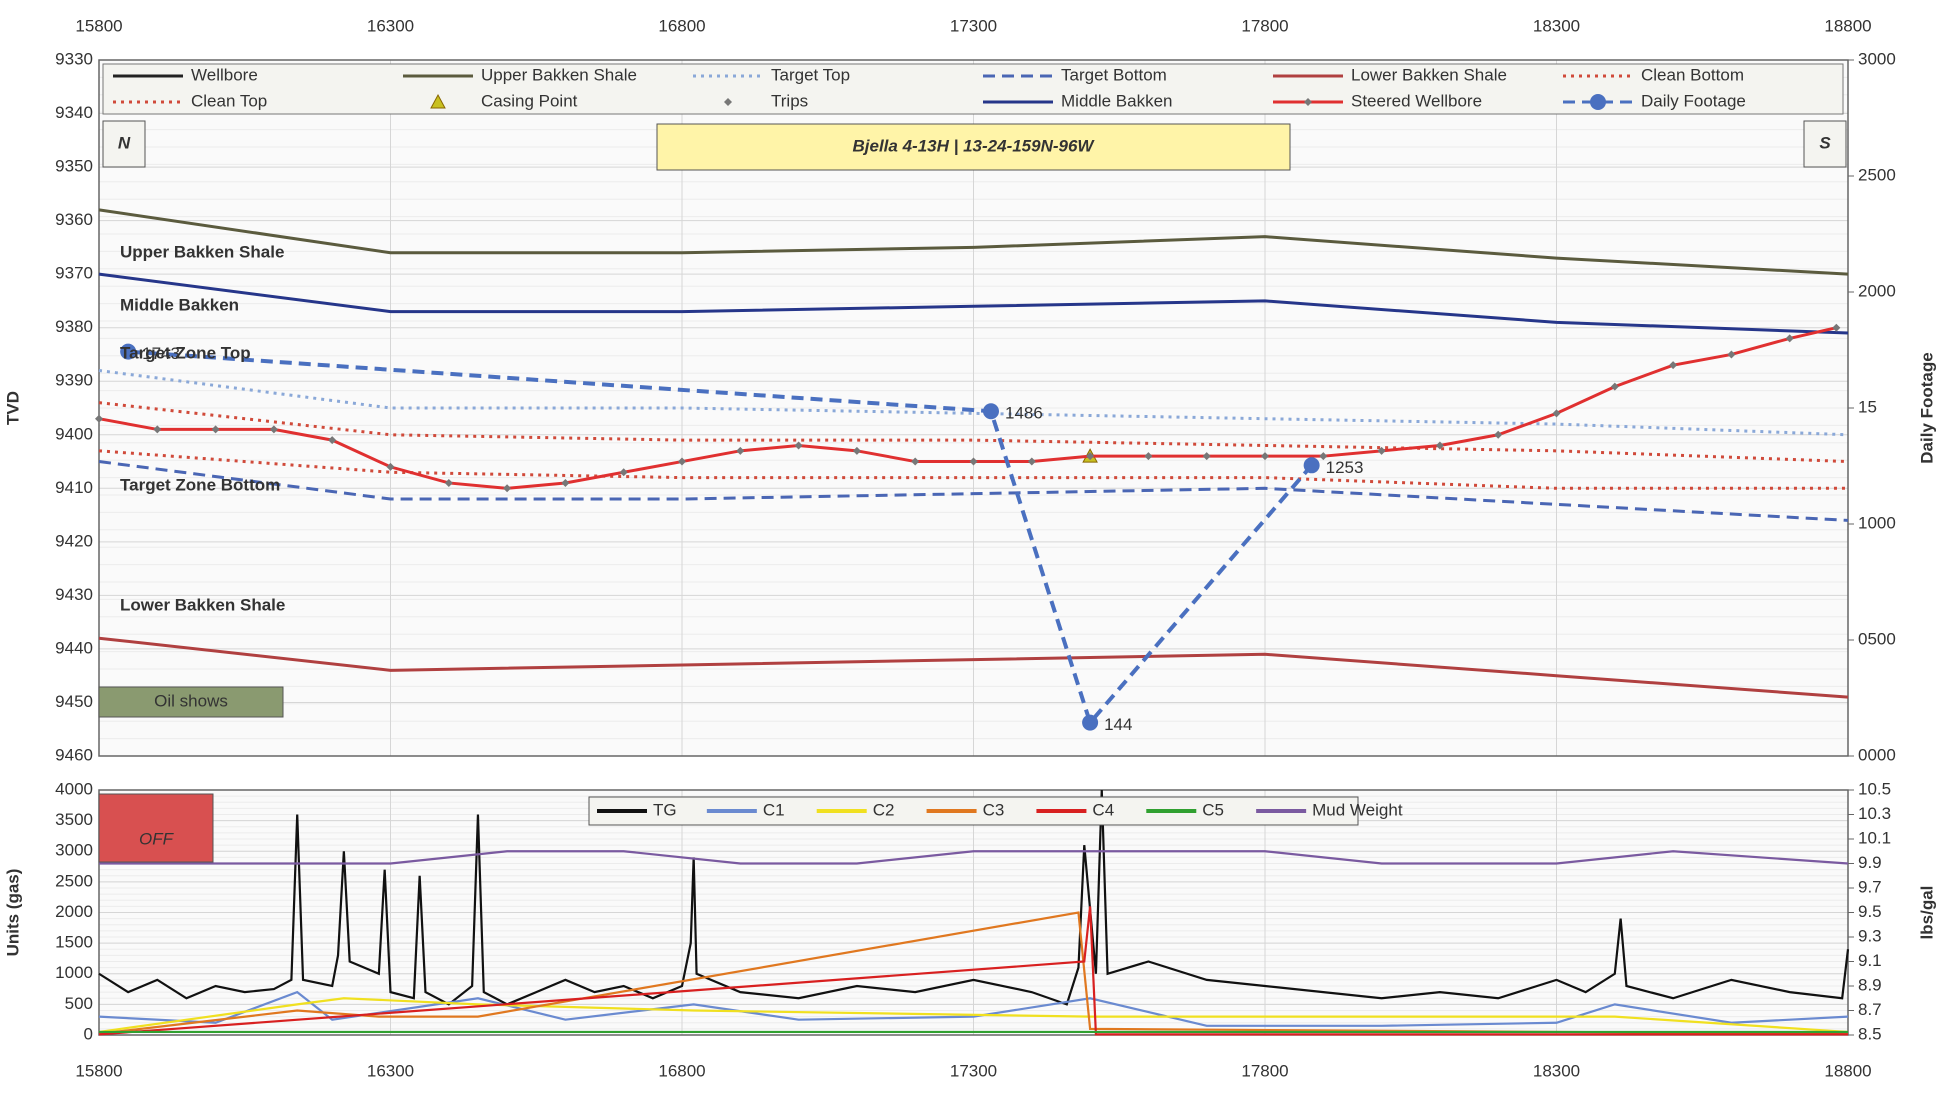 The image size is (1944, 1101). Describe the element at coordinates (1867, 406) in the screenshot. I see `y2-tick-label: 15` at that location.